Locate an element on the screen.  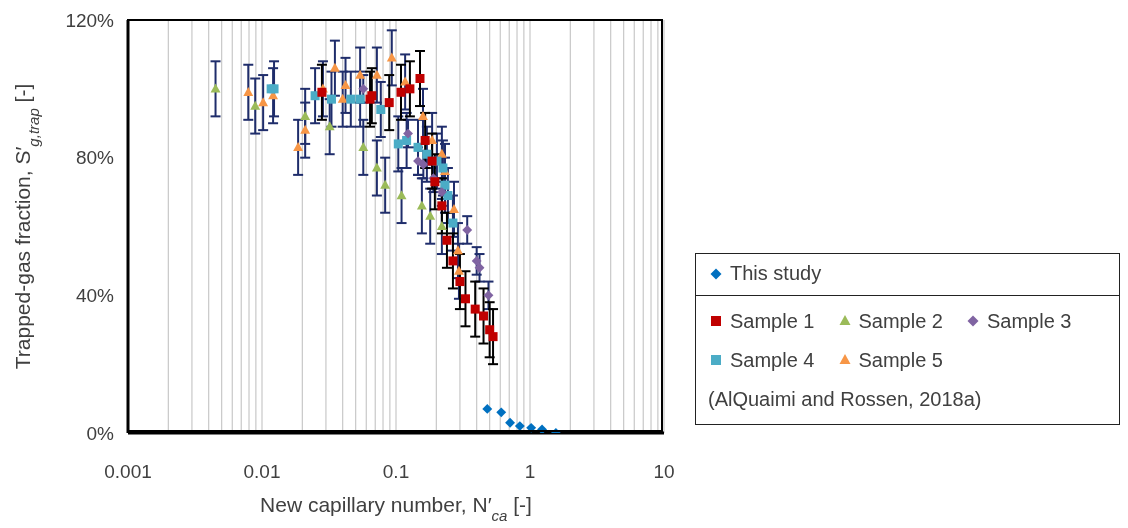
x-tick-label: 0.01 is located at coordinates (262, 472).